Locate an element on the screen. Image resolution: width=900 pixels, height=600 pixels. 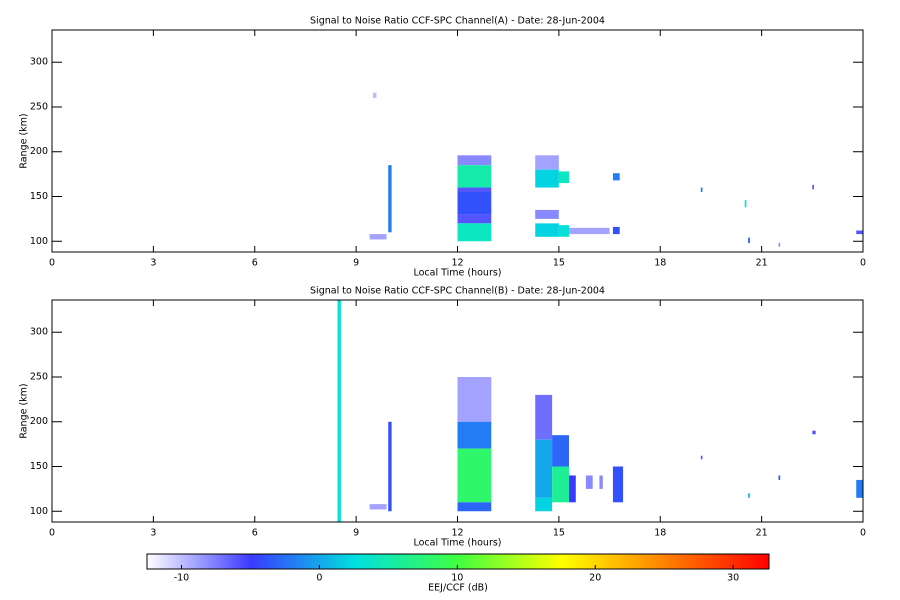
x-tick-label: 21 is located at coordinates (762, 263).